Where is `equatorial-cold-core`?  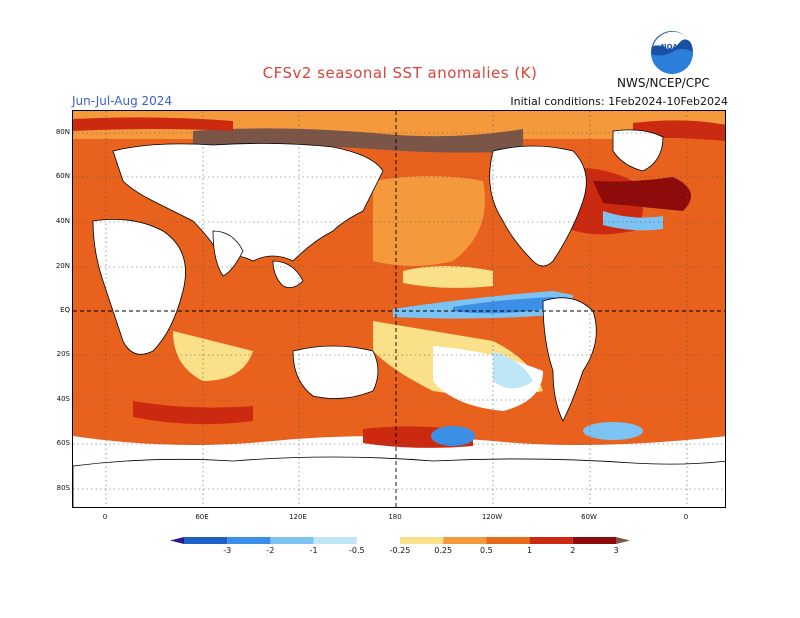
equatorial-cold-core is located at coordinates (509, 305).